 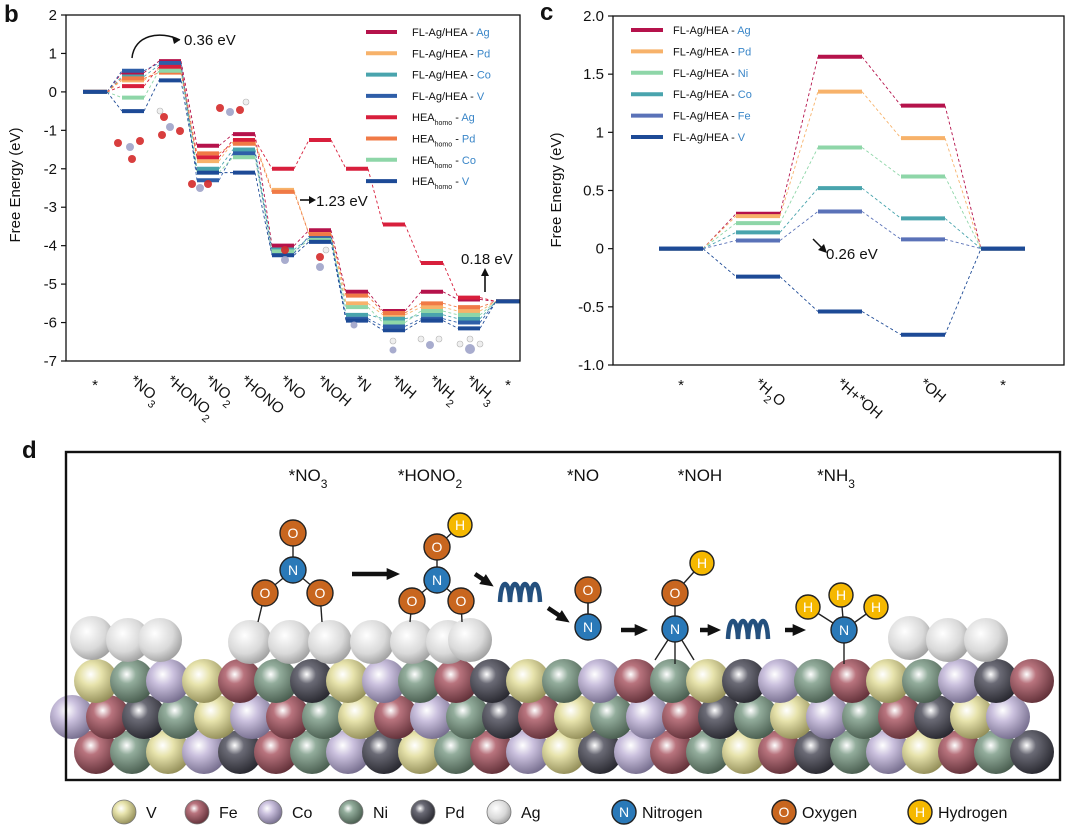 I want to click on panel-b-ytick-label: -2, so click(x=50, y=169).